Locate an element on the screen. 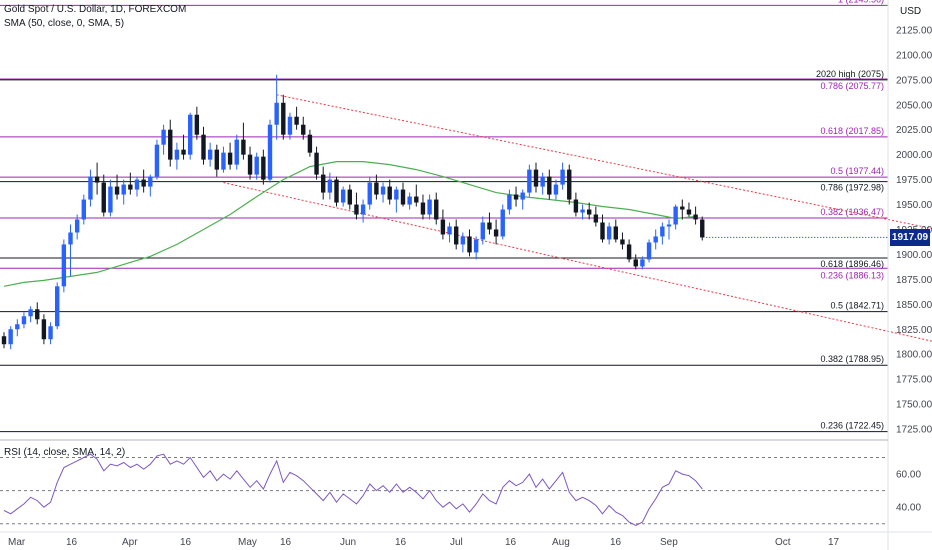 The height and width of the screenshot is (550, 932). y-tick-label: 2125.00 is located at coordinates (914, 30).